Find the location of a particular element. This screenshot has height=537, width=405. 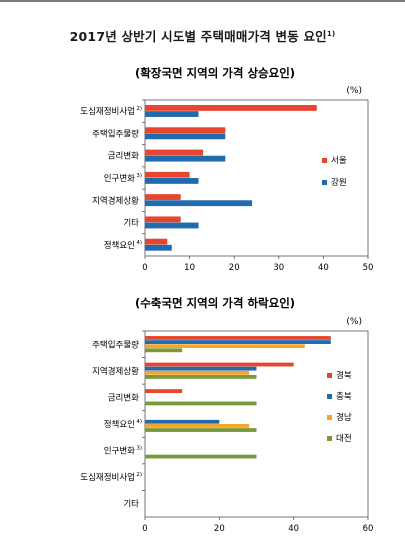

page-title-note: 1) is located at coordinates (331, 33).